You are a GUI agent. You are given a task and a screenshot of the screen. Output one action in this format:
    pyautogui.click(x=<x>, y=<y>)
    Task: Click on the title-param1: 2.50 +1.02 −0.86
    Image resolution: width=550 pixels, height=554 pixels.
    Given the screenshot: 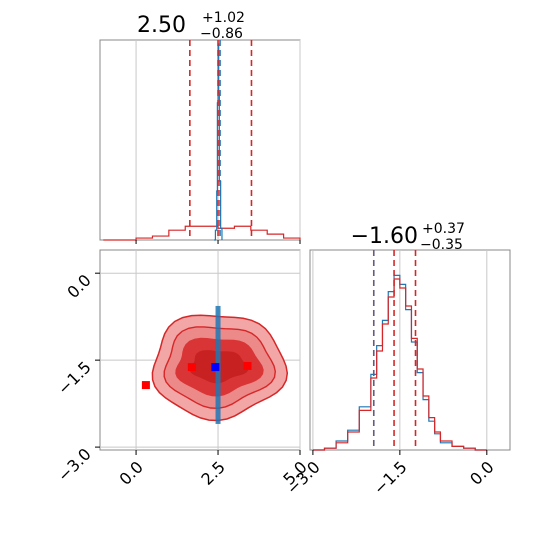 What is the action you would take?
    pyautogui.click(x=191, y=26)
    